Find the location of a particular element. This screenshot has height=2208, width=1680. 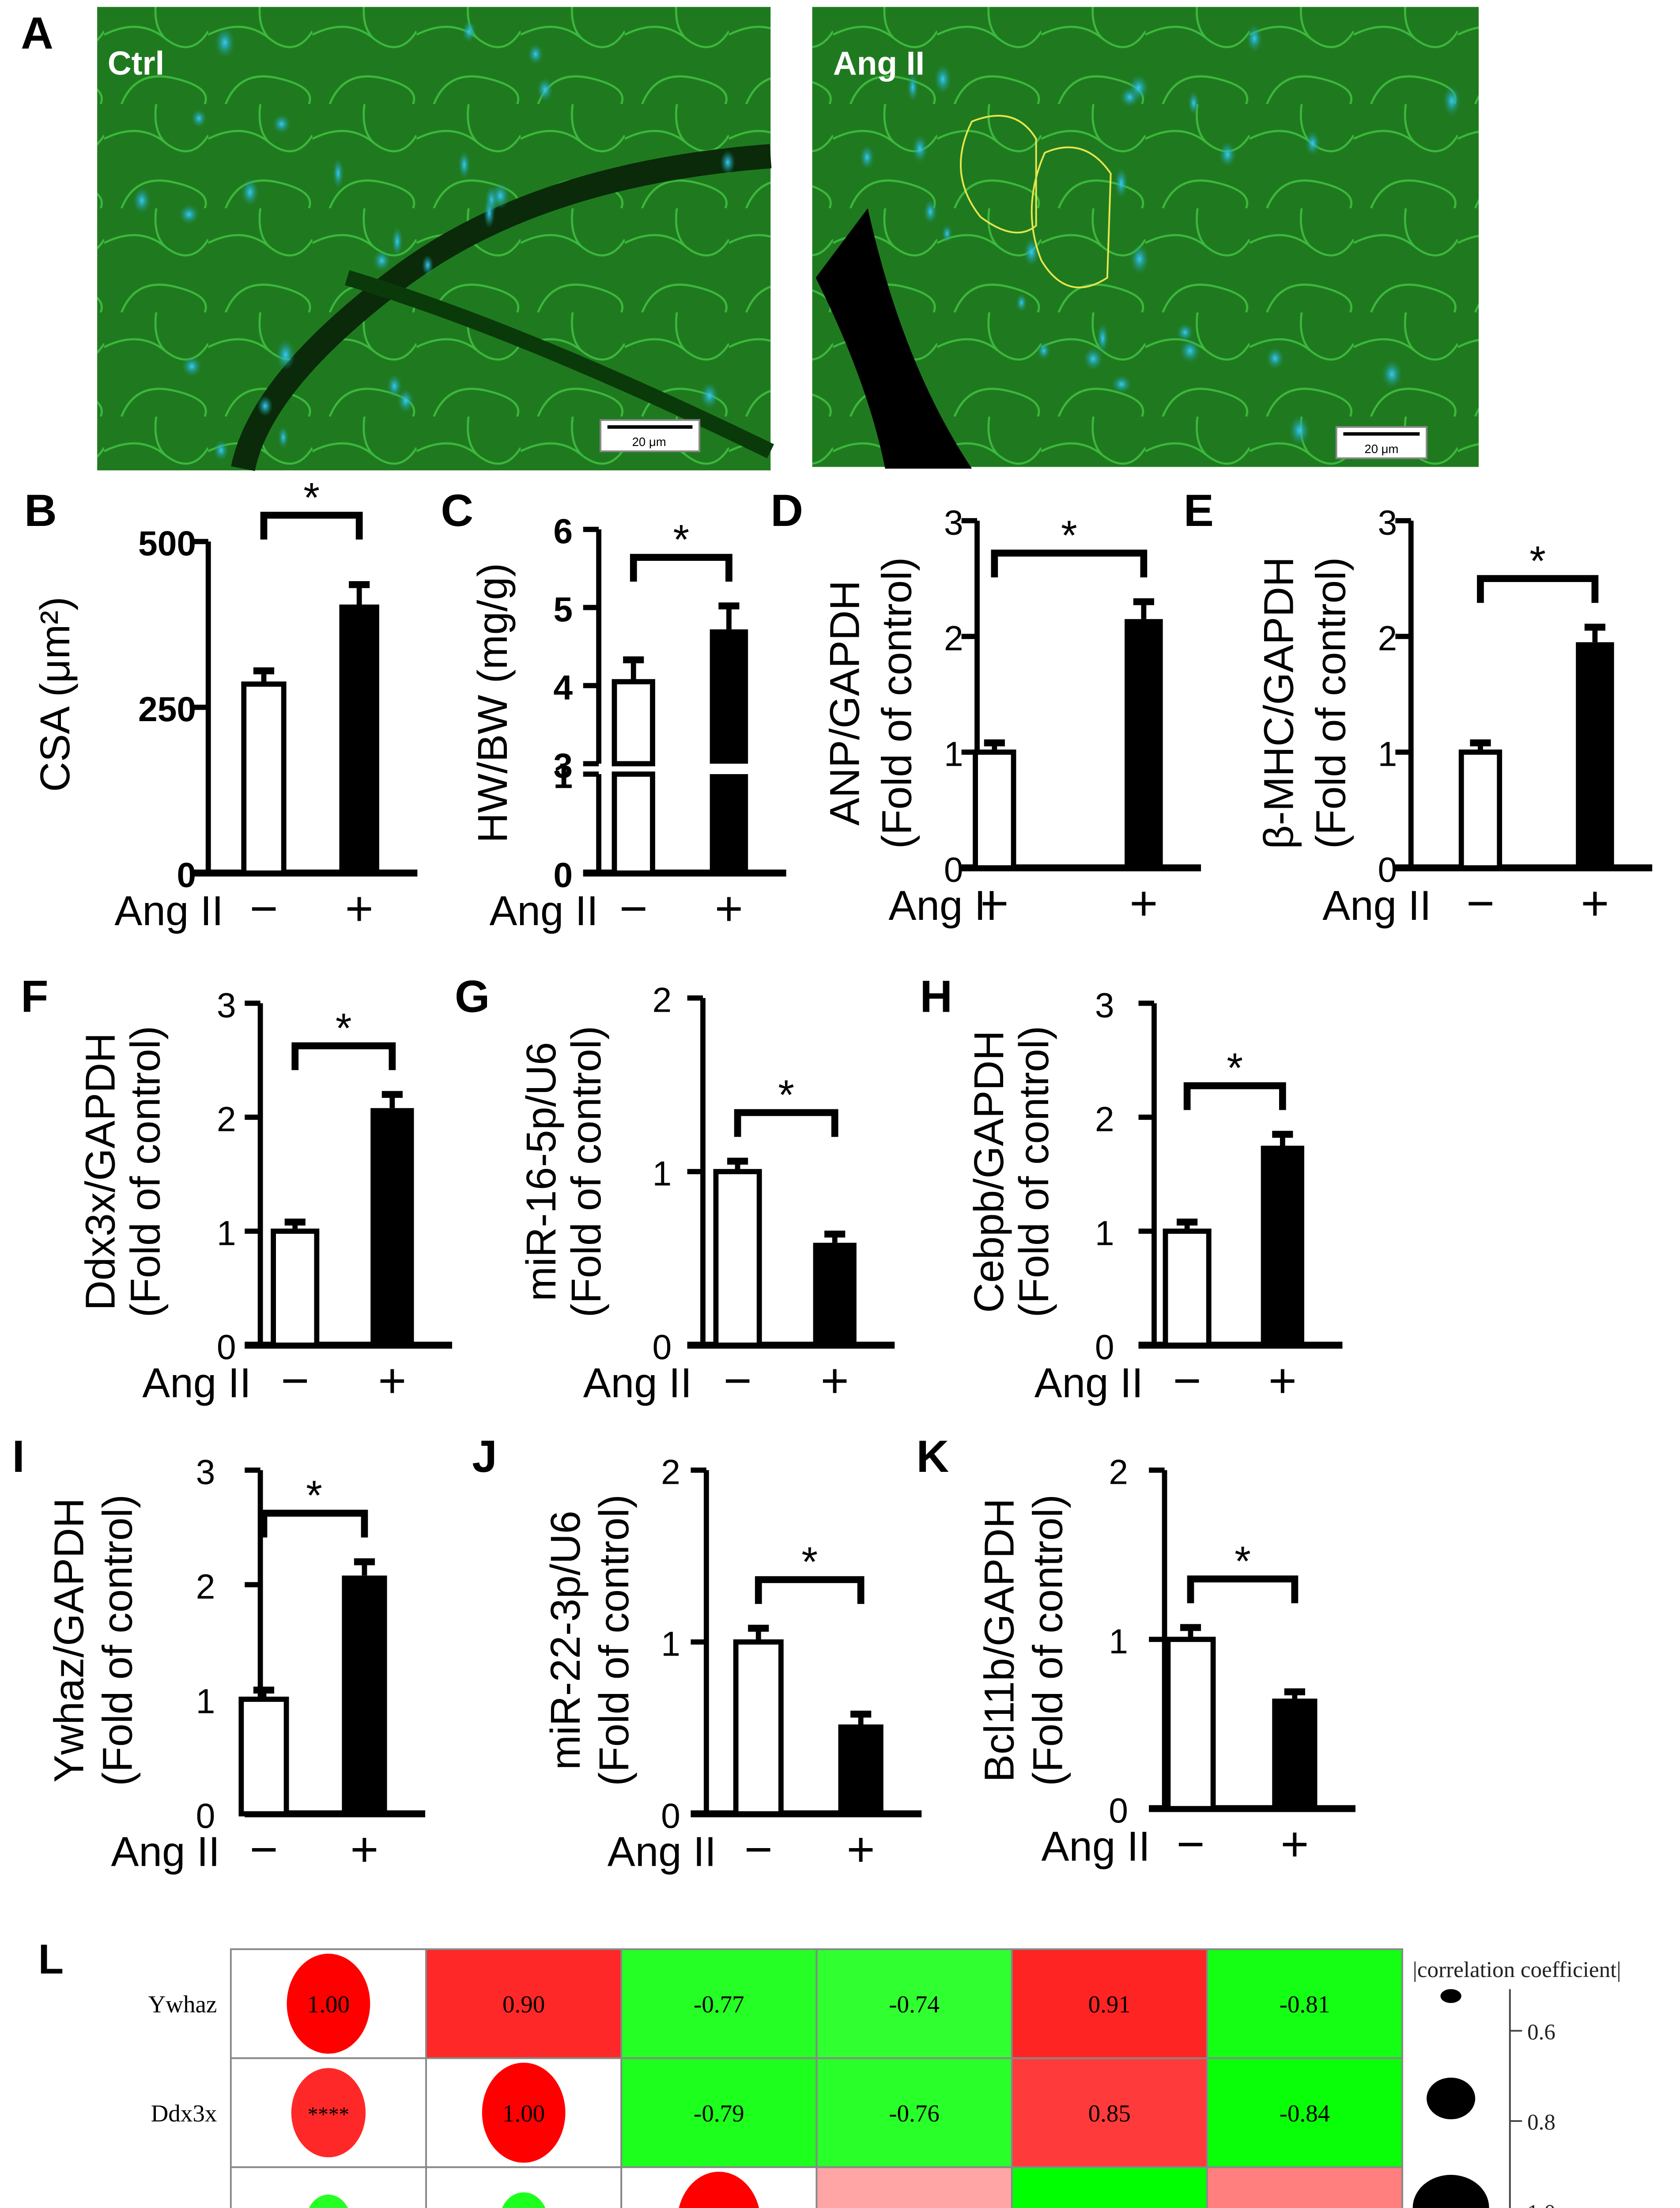

cell-value: 0.85 is located at coordinates (1109, 2113).